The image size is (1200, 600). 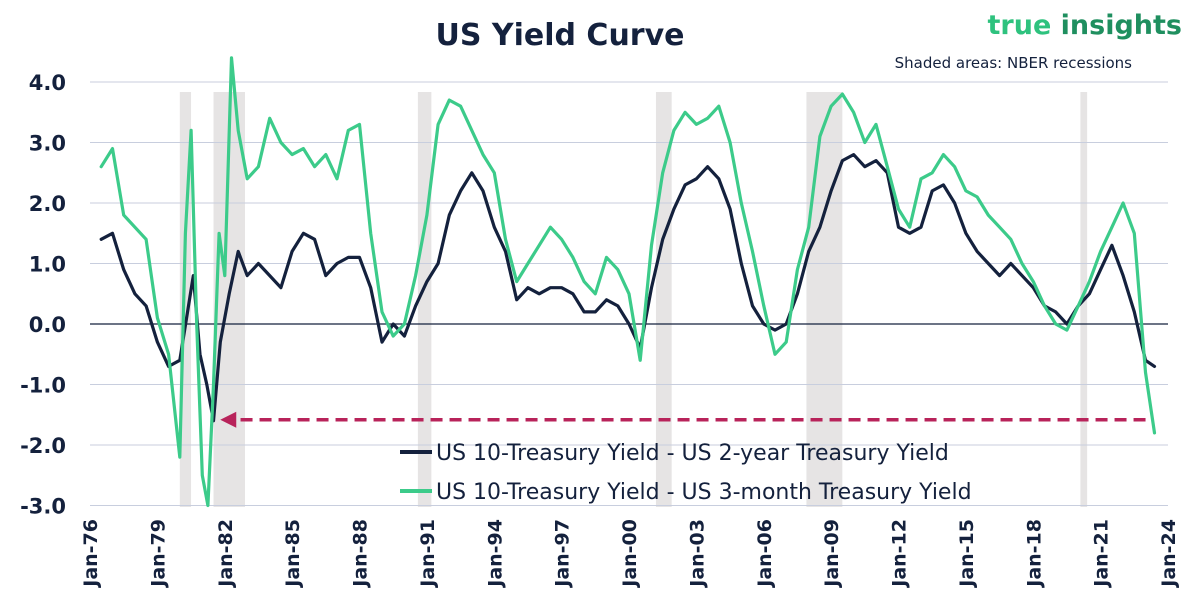 I want to click on x-tick-label-8: Jan-00, so click(x=630, y=554).